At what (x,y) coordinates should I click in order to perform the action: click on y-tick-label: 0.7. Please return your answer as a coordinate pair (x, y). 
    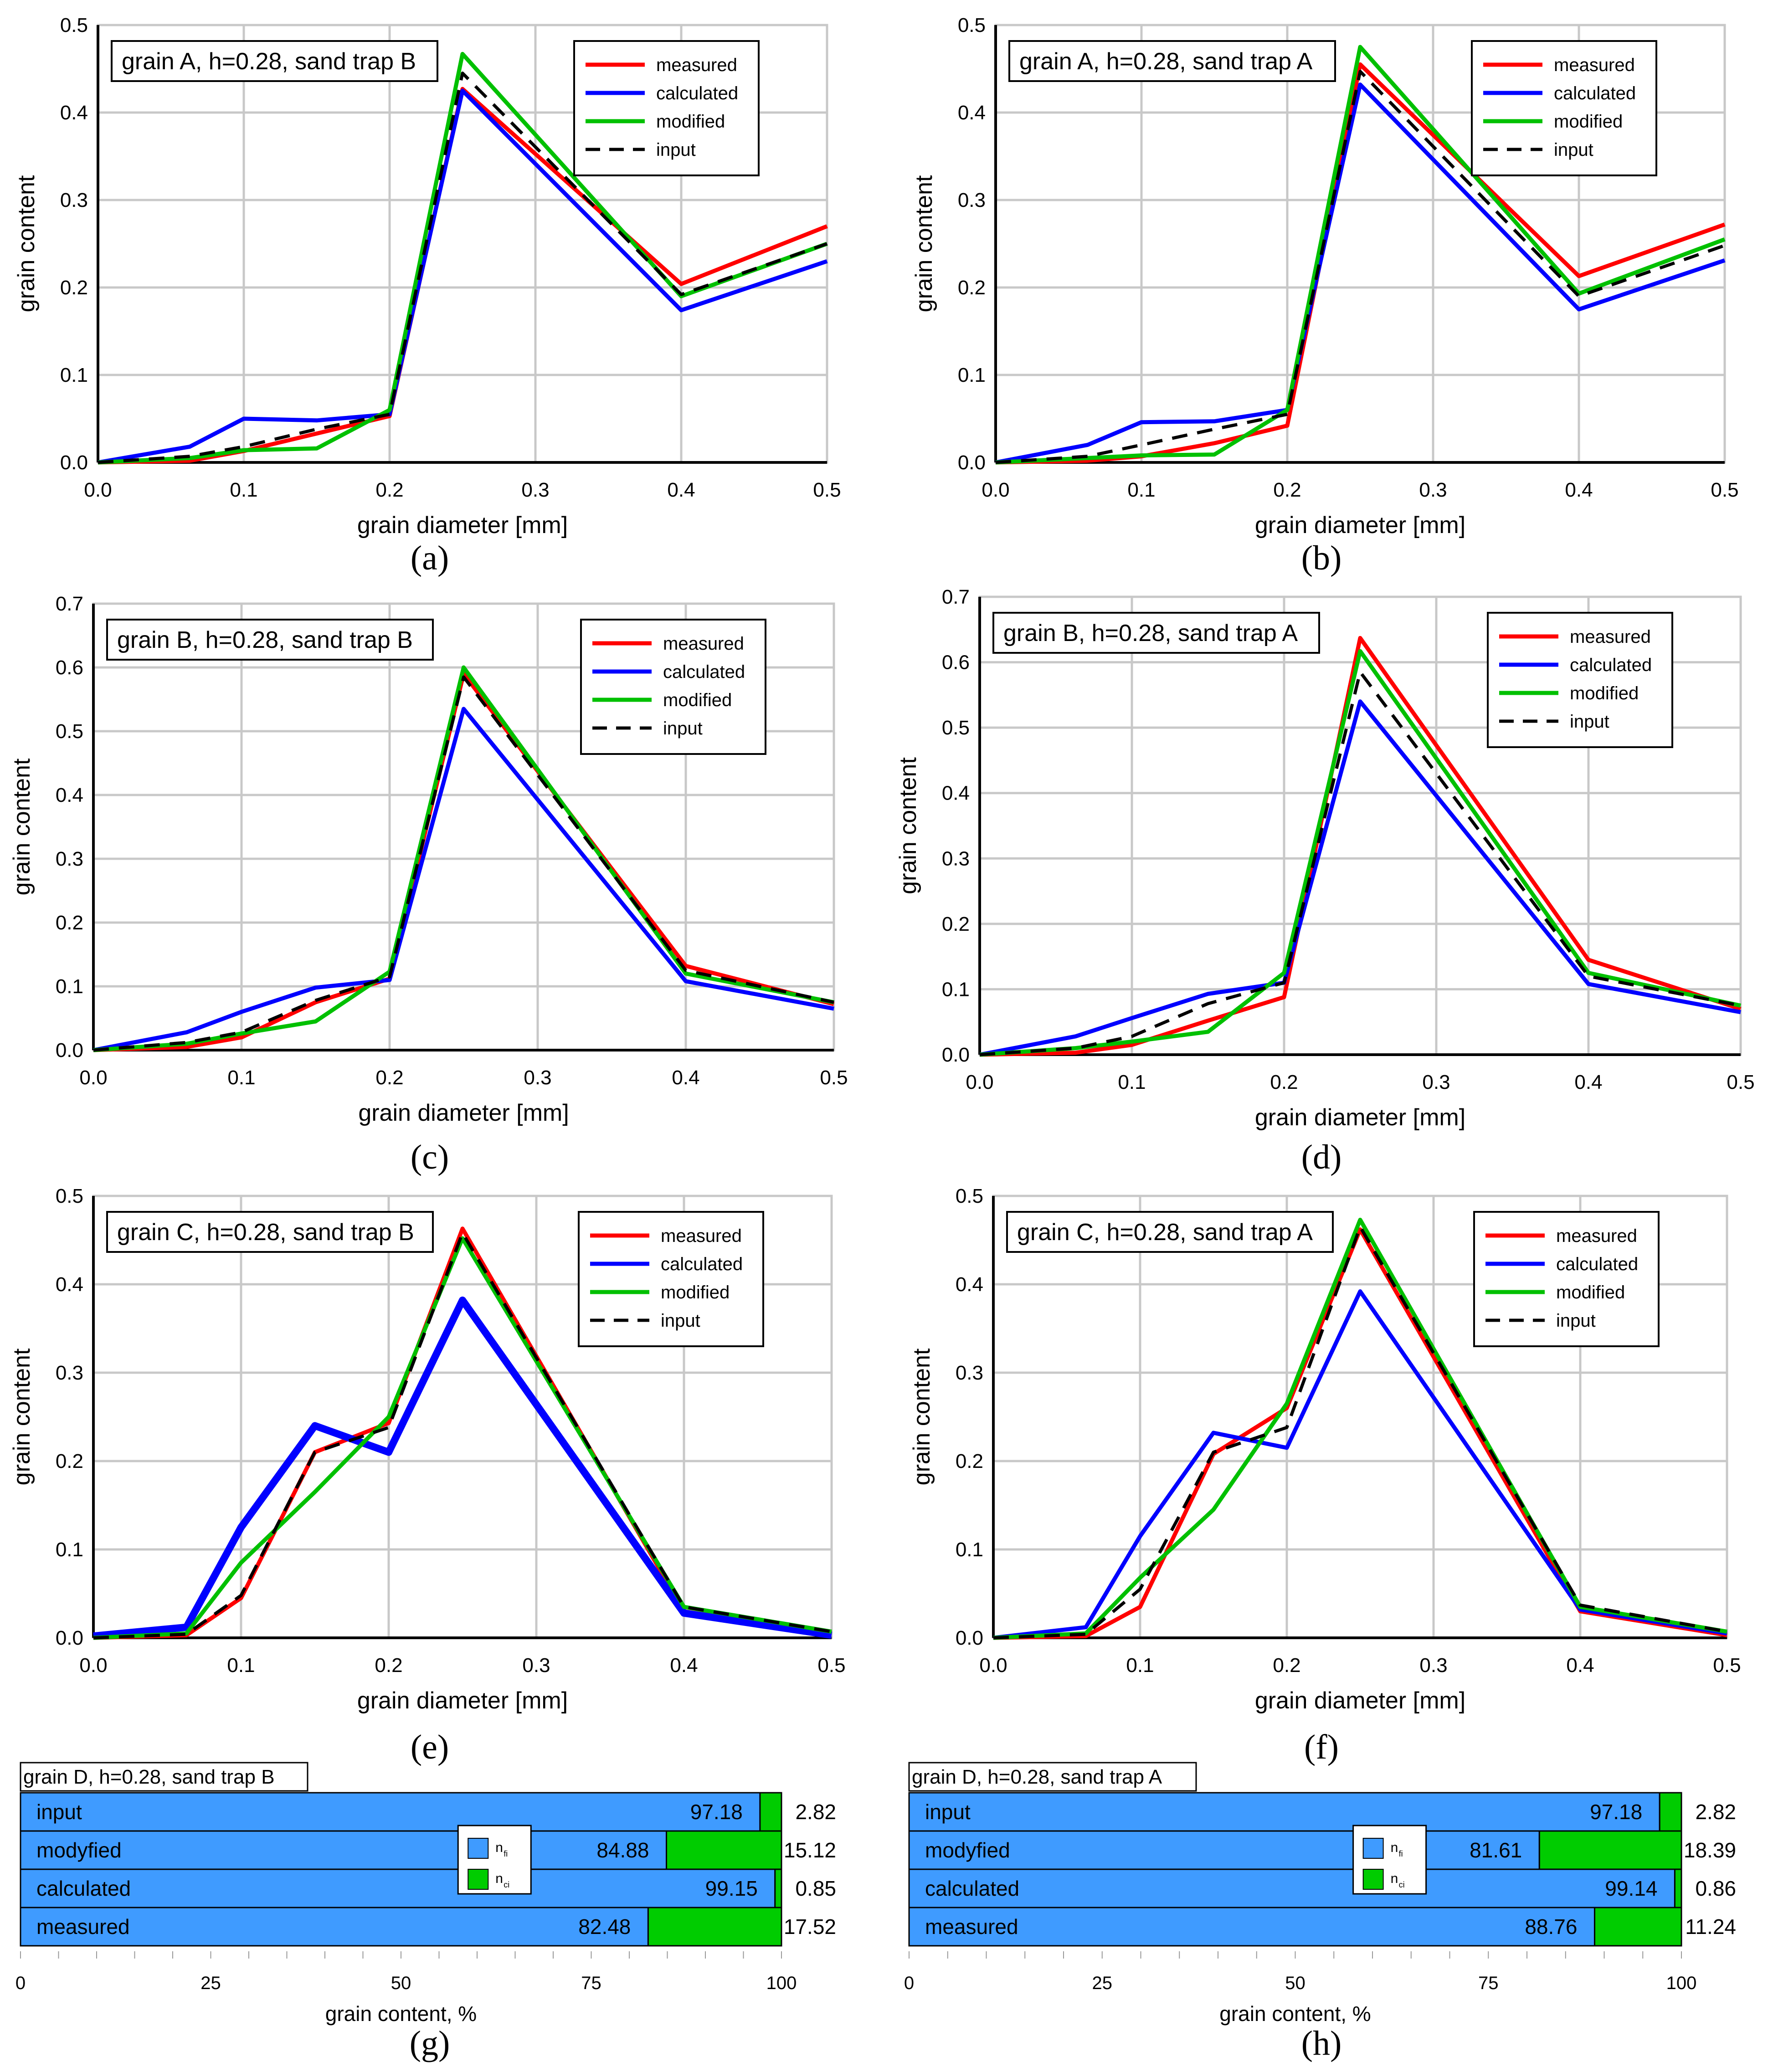
    Looking at the image, I should click on (69, 604).